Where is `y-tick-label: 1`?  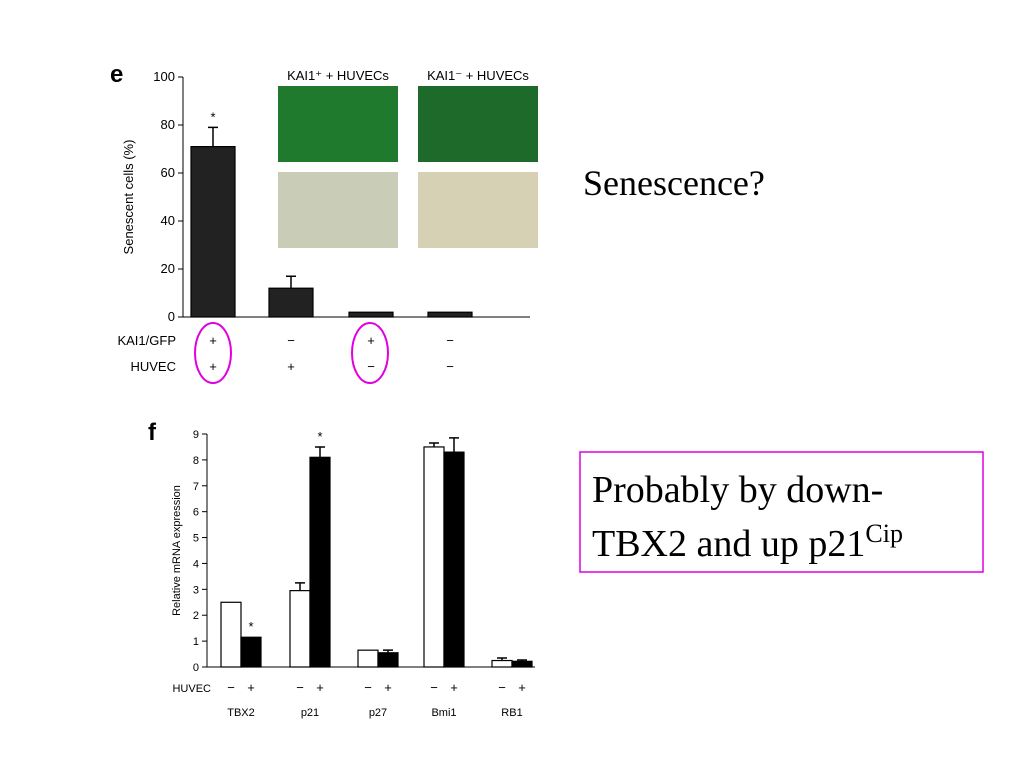 y-tick-label: 1 is located at coordinates (196, 642).